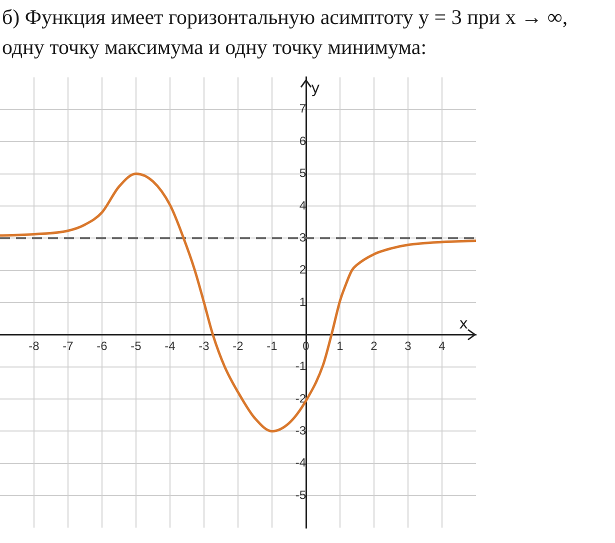  Describe the element at coordinates (442, 346) in the screenshot. I see `x-tick-label: 4` at that location.